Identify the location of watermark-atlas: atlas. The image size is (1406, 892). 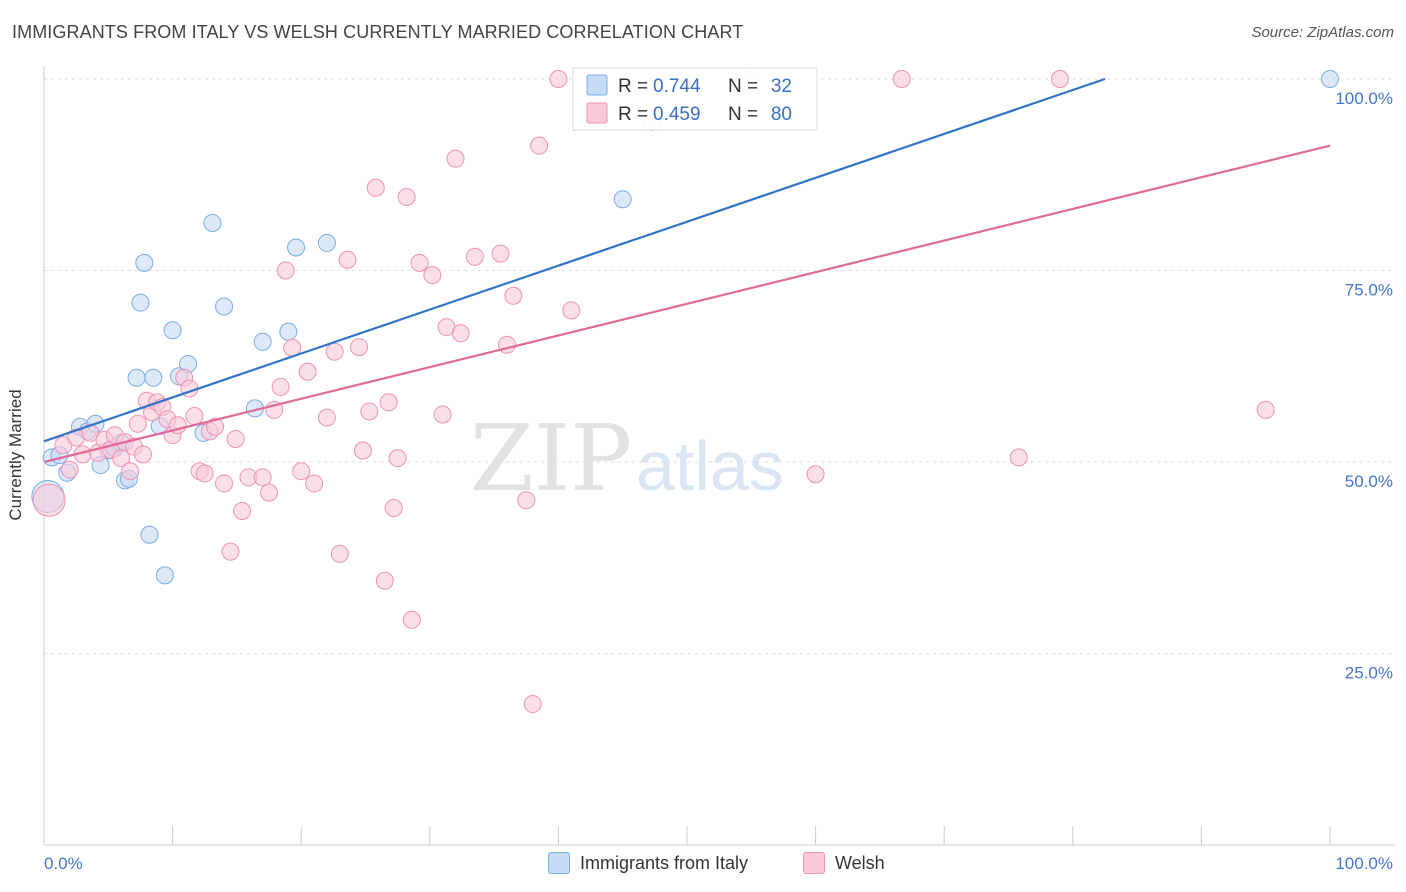
(710, 466).